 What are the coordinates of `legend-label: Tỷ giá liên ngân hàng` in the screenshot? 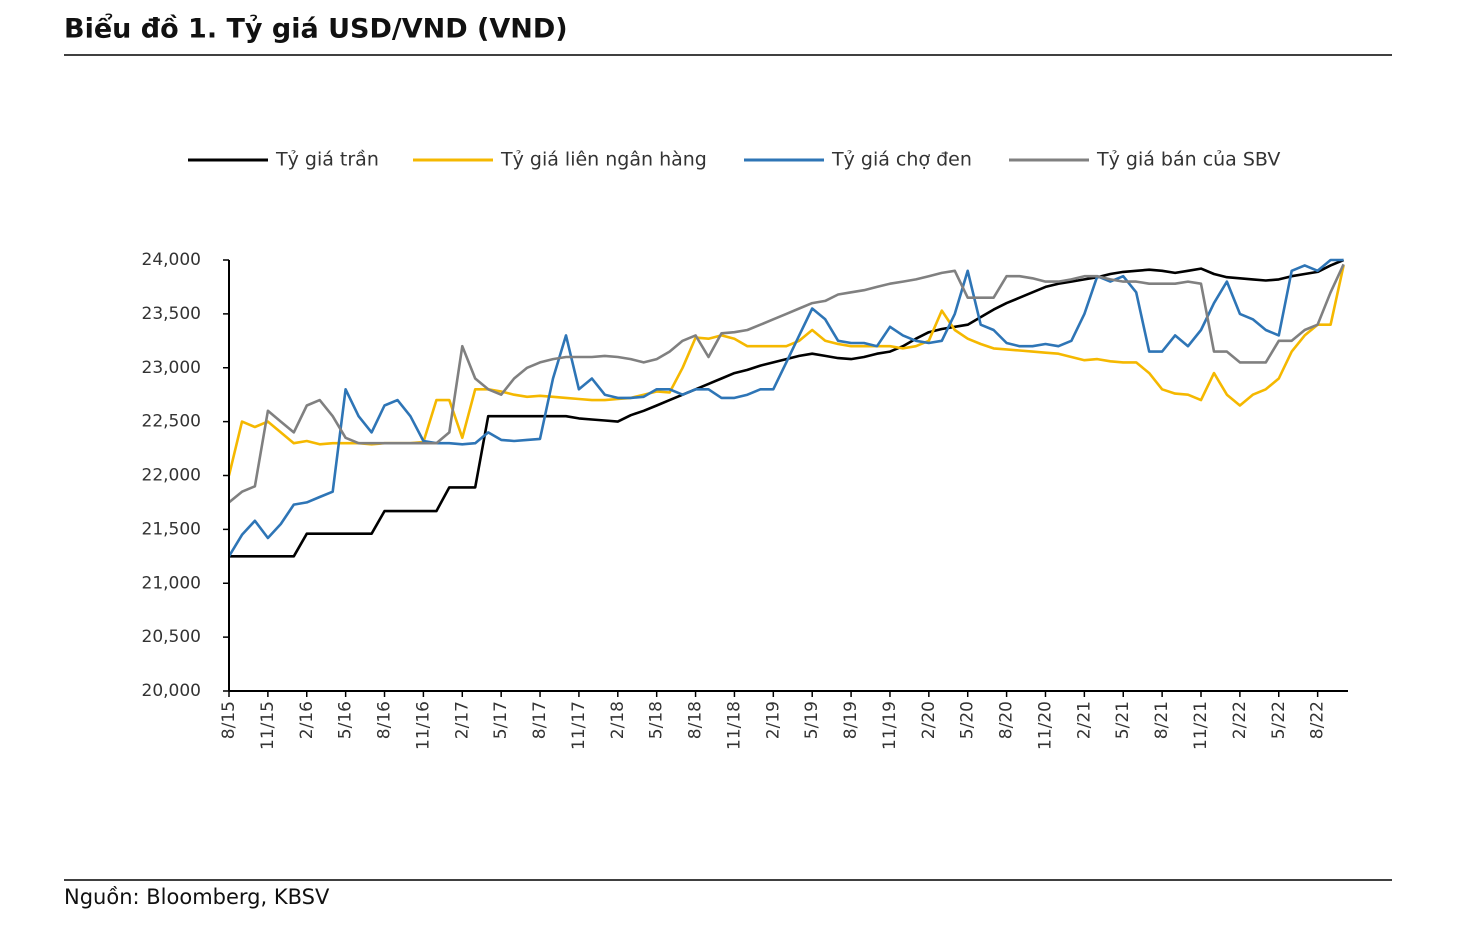 It's located at (603, 160).